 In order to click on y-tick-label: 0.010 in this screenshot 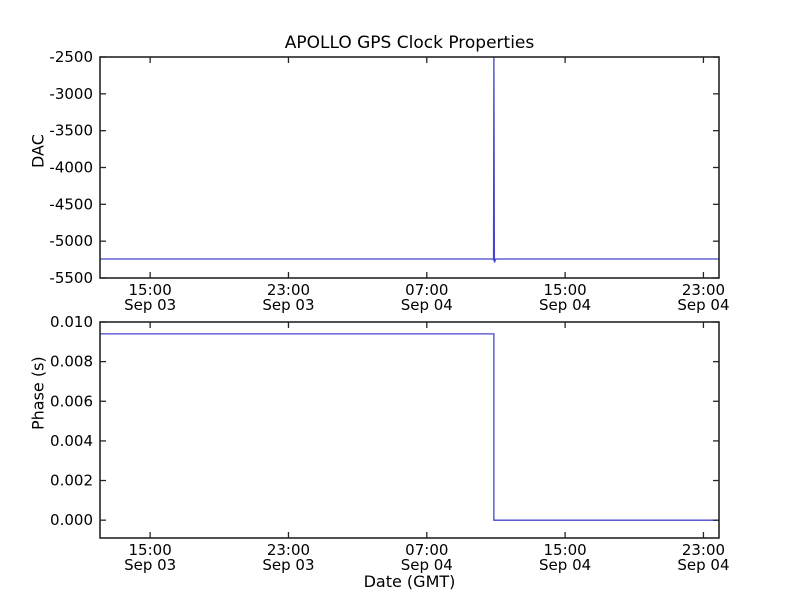, I will do `click(71, 322)`.